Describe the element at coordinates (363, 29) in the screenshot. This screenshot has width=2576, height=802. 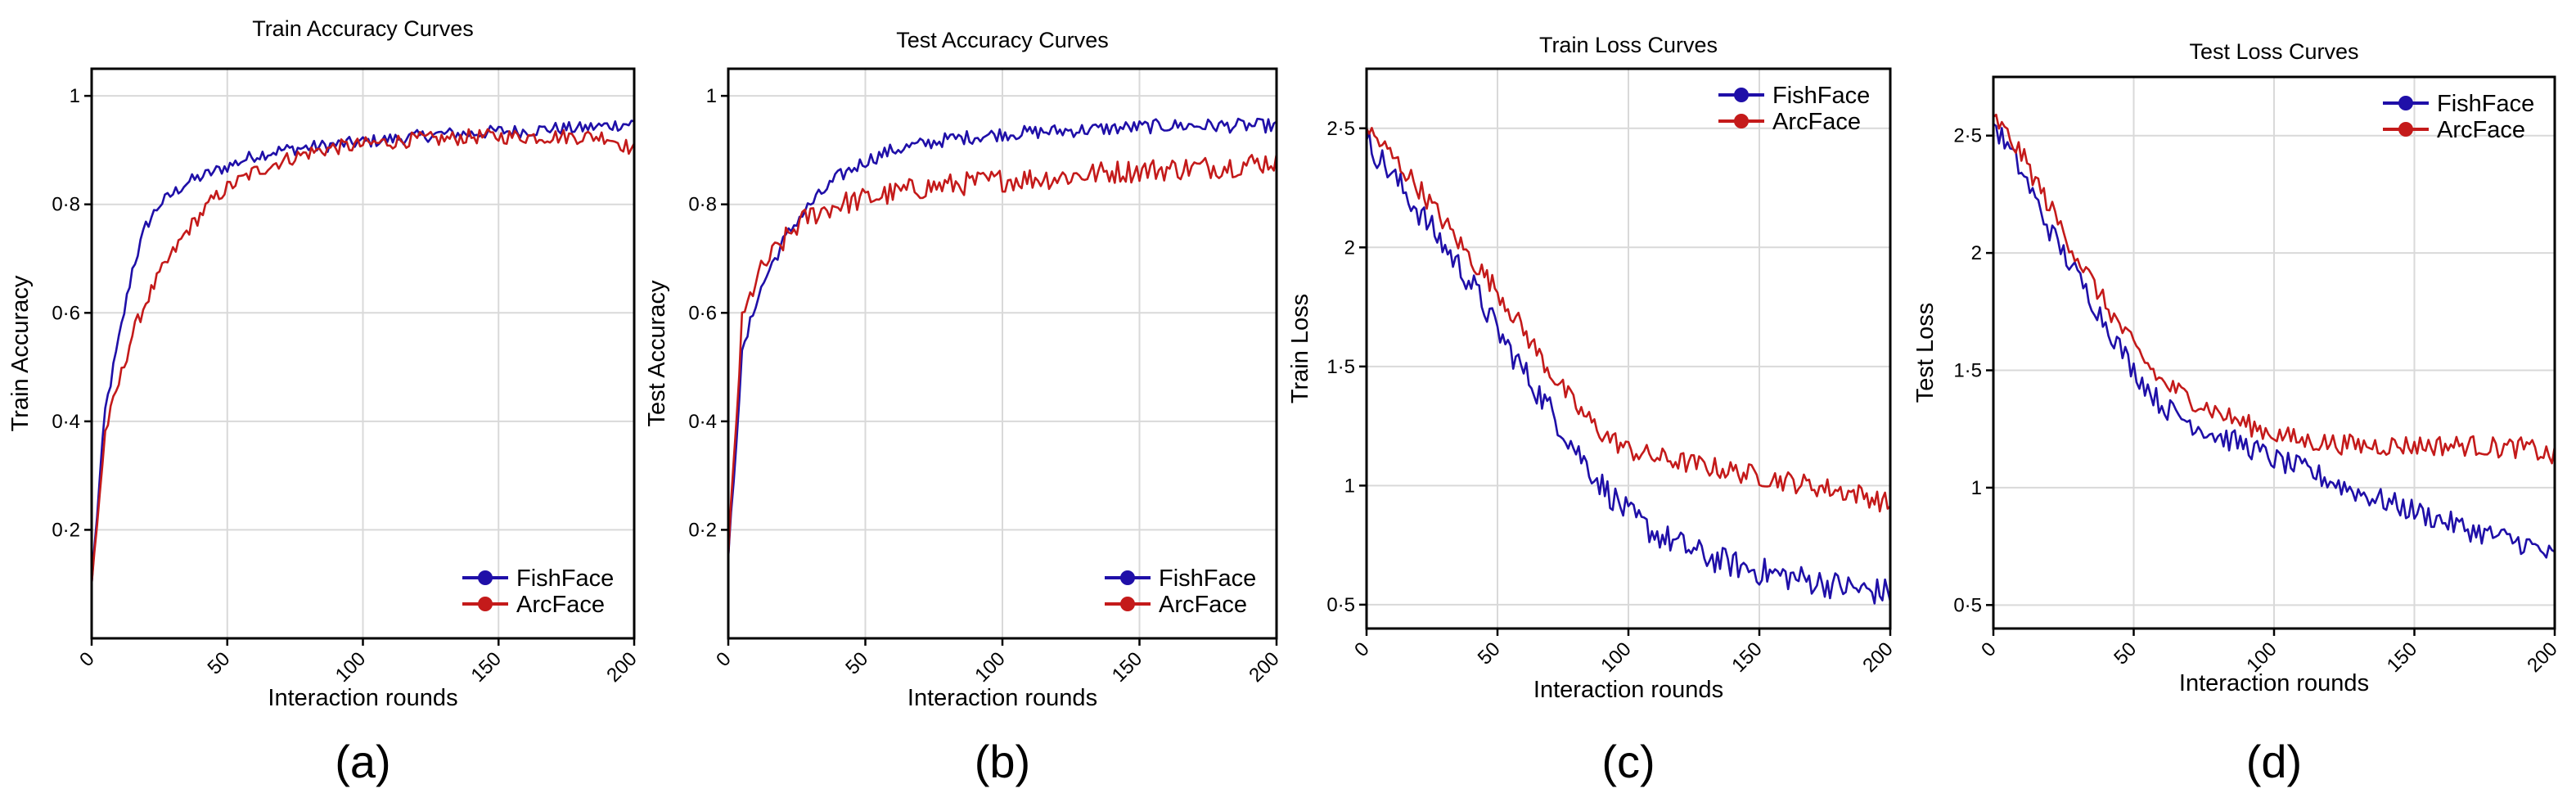
I see `chart-title: Train Accuracy Curves` at that location.